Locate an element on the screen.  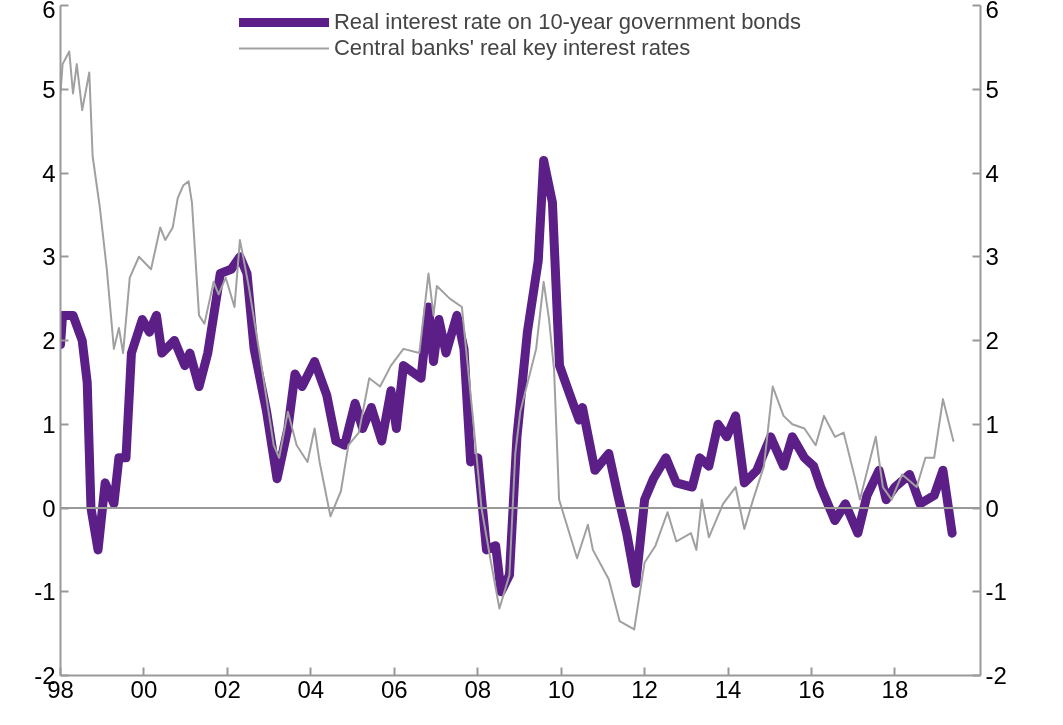
y2-tick-label: 3 is located at coordinates (992, 257).